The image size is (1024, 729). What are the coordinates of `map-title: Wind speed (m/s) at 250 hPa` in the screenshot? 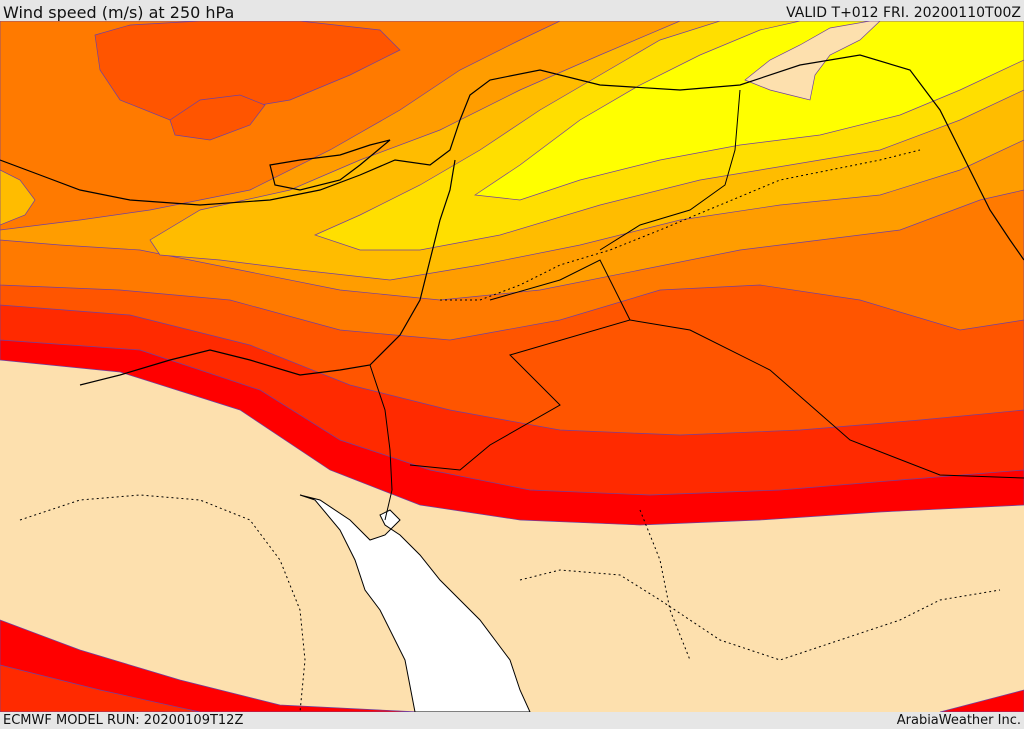 It's located at (119, 12).